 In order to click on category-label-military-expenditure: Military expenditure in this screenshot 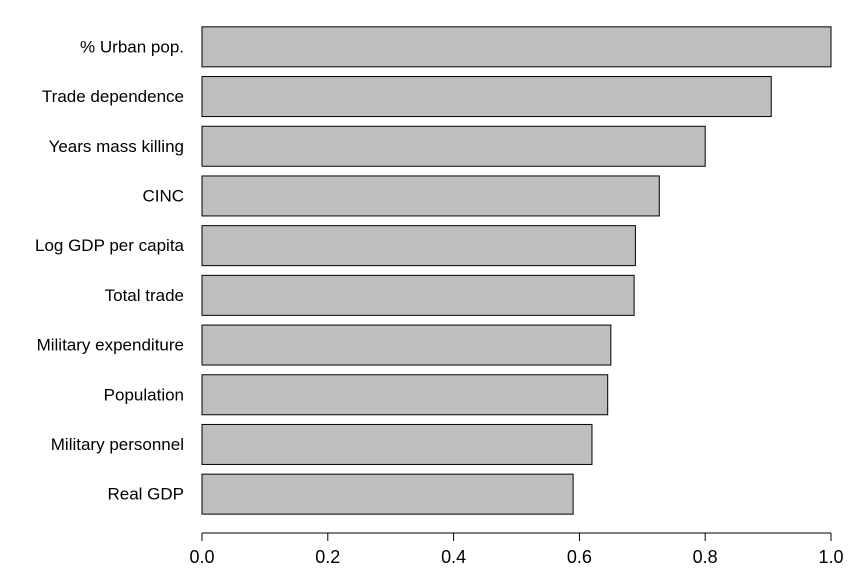, I will do `click(110, 345)`.